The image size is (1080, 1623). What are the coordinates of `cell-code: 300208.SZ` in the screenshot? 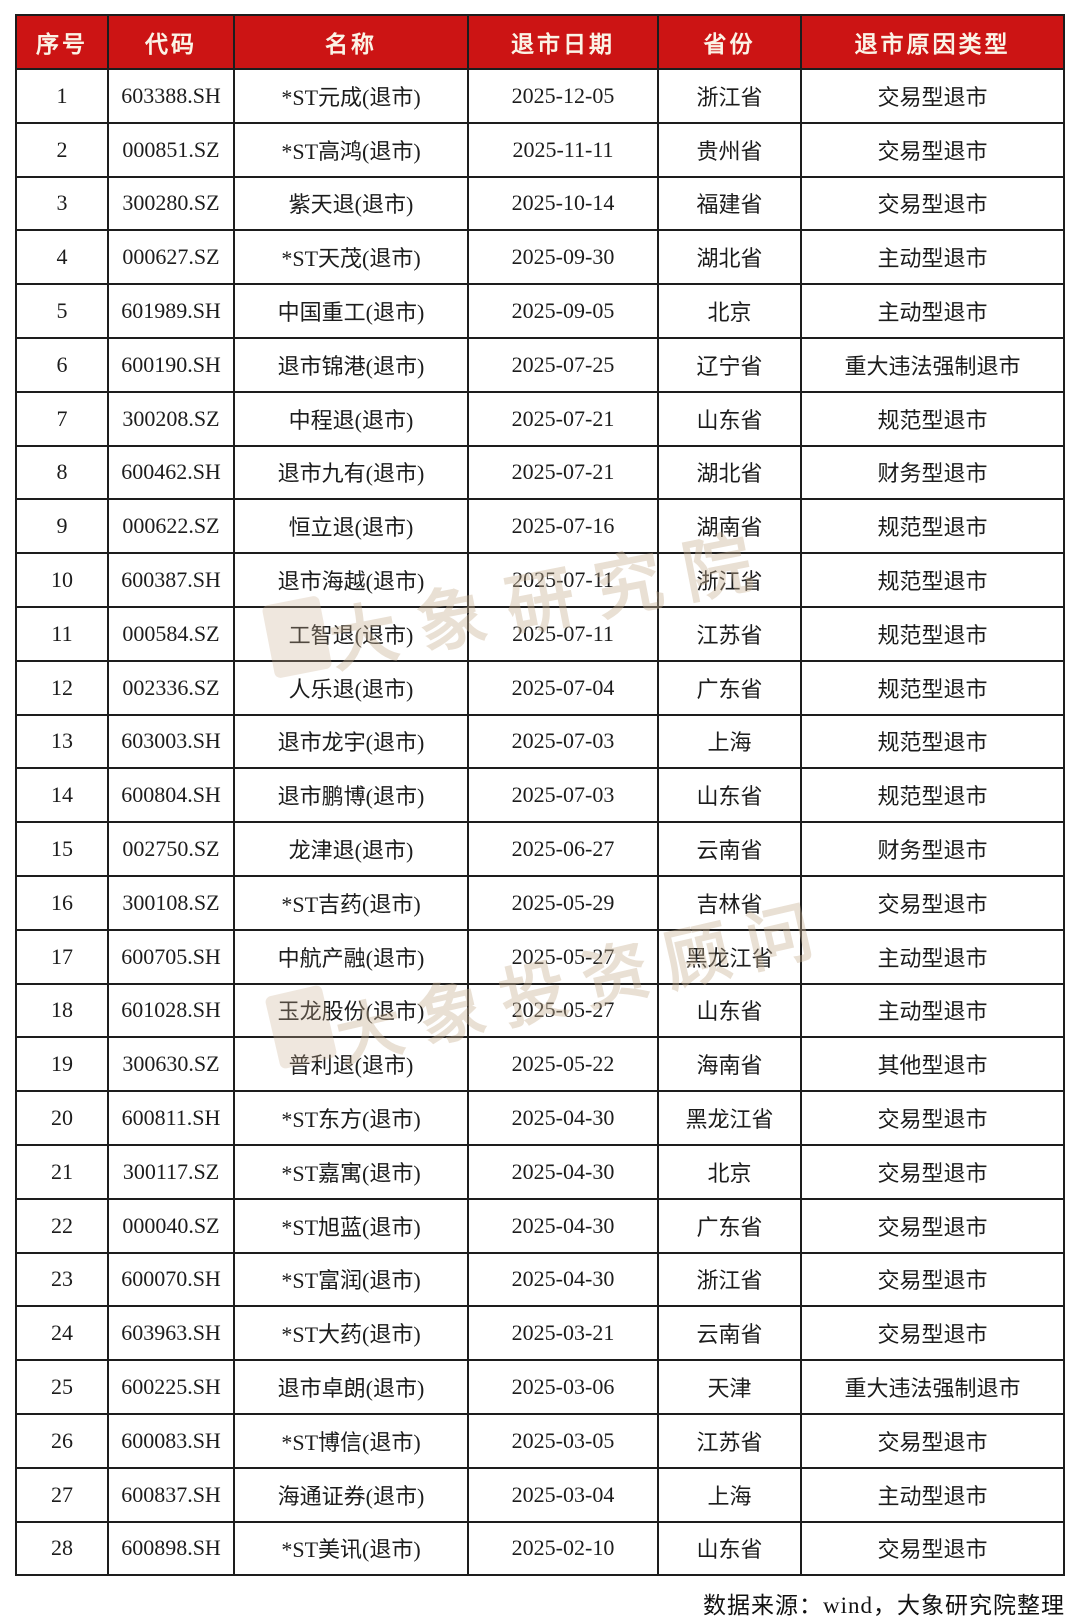 It's located at (171, 418).